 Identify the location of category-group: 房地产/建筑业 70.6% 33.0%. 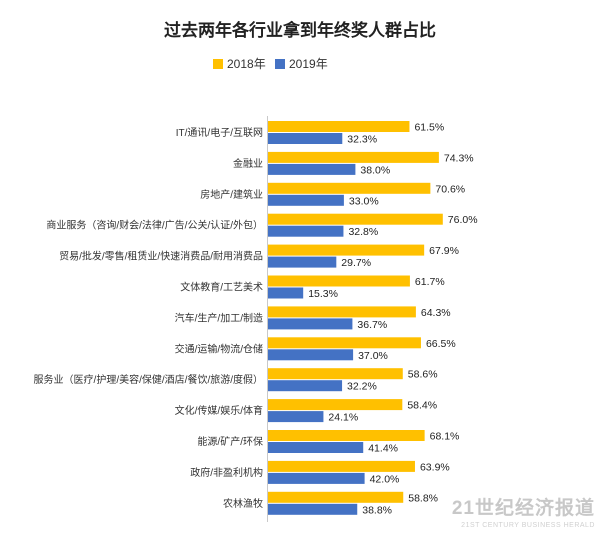
(332, 194).